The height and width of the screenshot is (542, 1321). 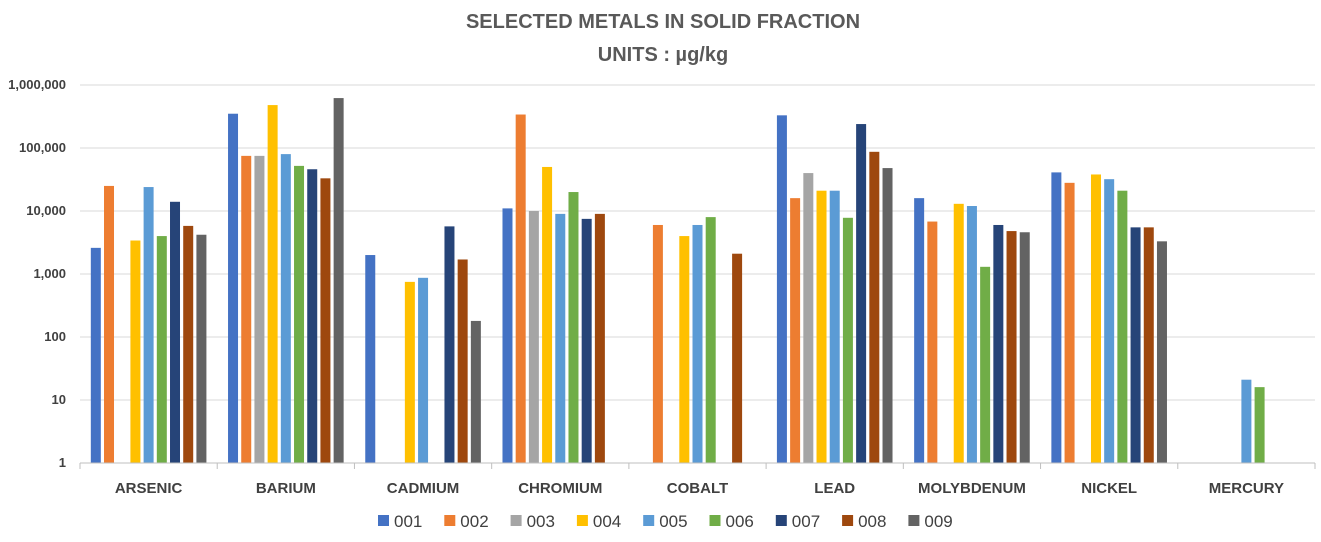 I want to click on x-category-label: MERCURY, so click(x=1246, y=488).